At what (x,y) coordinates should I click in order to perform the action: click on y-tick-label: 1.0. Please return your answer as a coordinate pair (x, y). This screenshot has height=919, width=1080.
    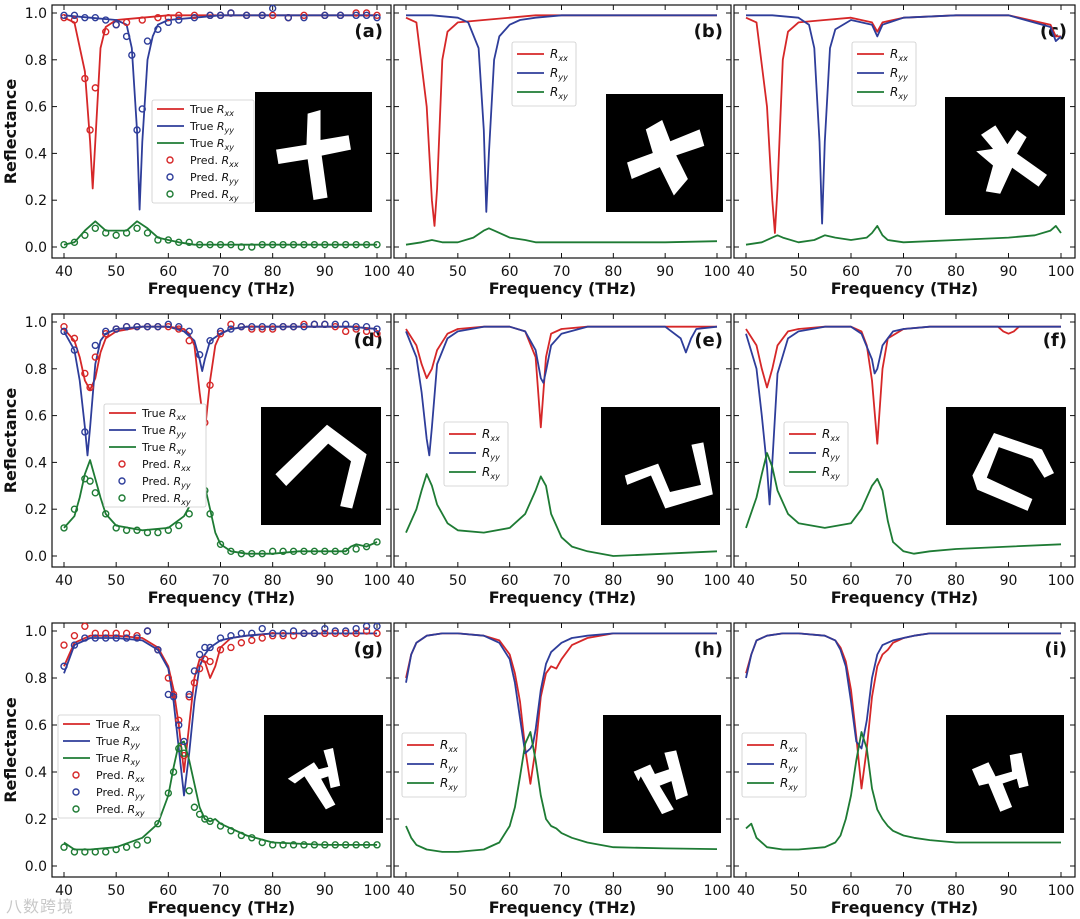
    Looking at the image, I should click on (36, 14).